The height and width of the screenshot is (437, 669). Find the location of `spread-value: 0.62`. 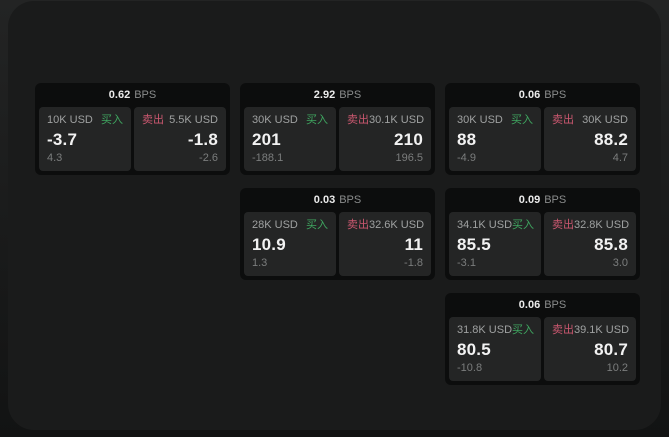

spread-value: 0.62 is located at coordinates (119, 95).